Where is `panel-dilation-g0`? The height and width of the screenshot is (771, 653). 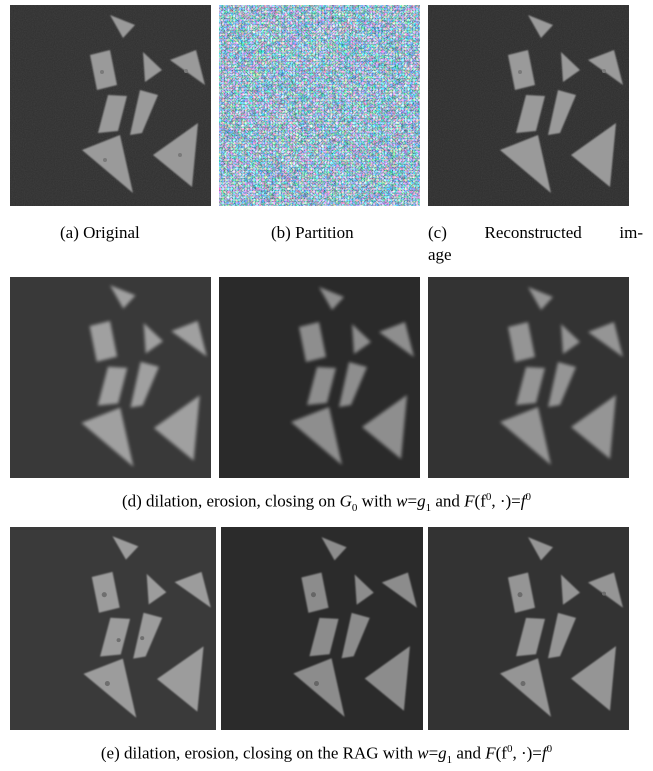 panel-dilation-g0 is located at coordinates (110, 377).